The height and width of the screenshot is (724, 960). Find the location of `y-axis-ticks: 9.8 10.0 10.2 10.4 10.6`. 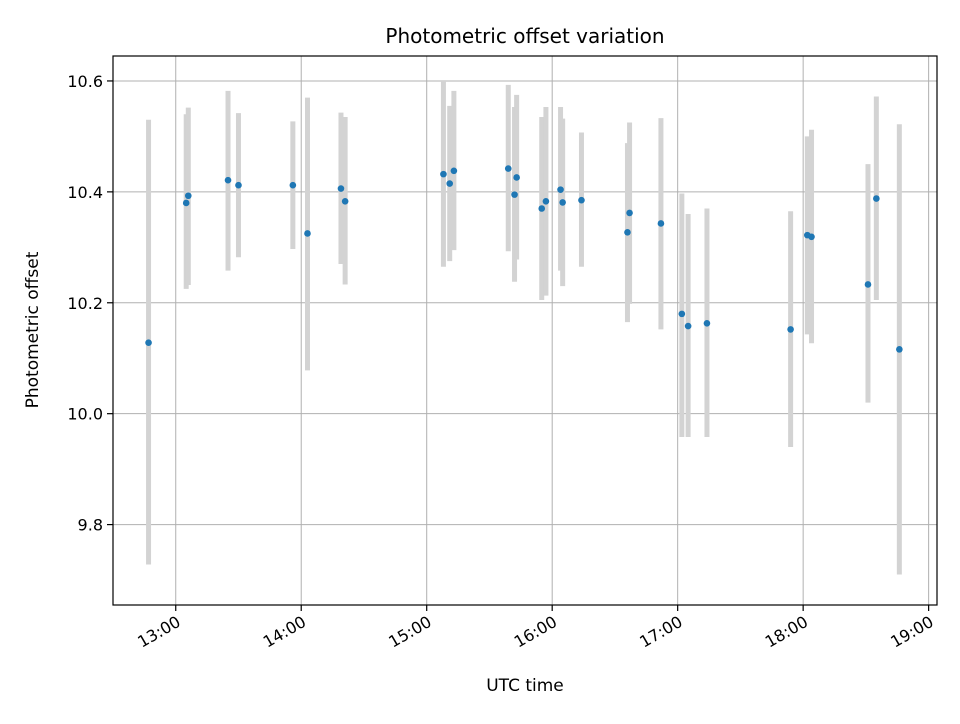

y-axis-ticks: 9.8 10.0 10.2 10.4 10.6 is located at coordinates (90, 303).